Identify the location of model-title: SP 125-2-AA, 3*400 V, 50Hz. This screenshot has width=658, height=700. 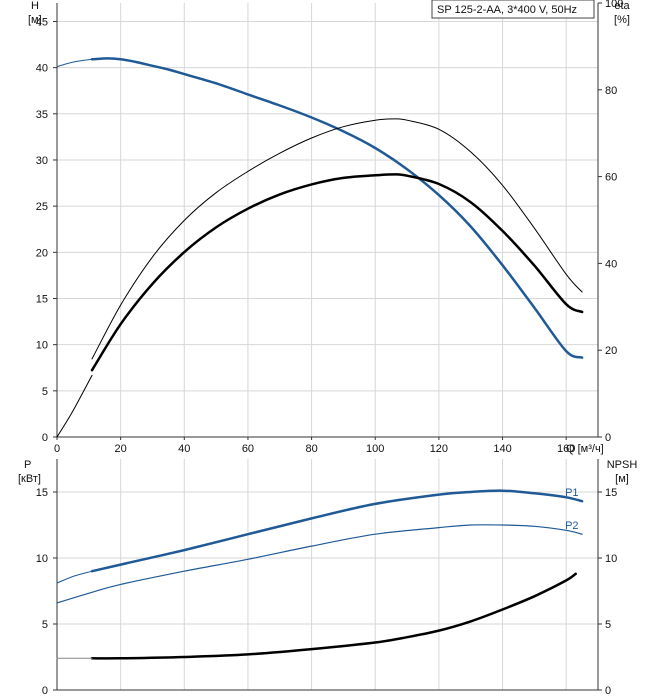
(507, 10).